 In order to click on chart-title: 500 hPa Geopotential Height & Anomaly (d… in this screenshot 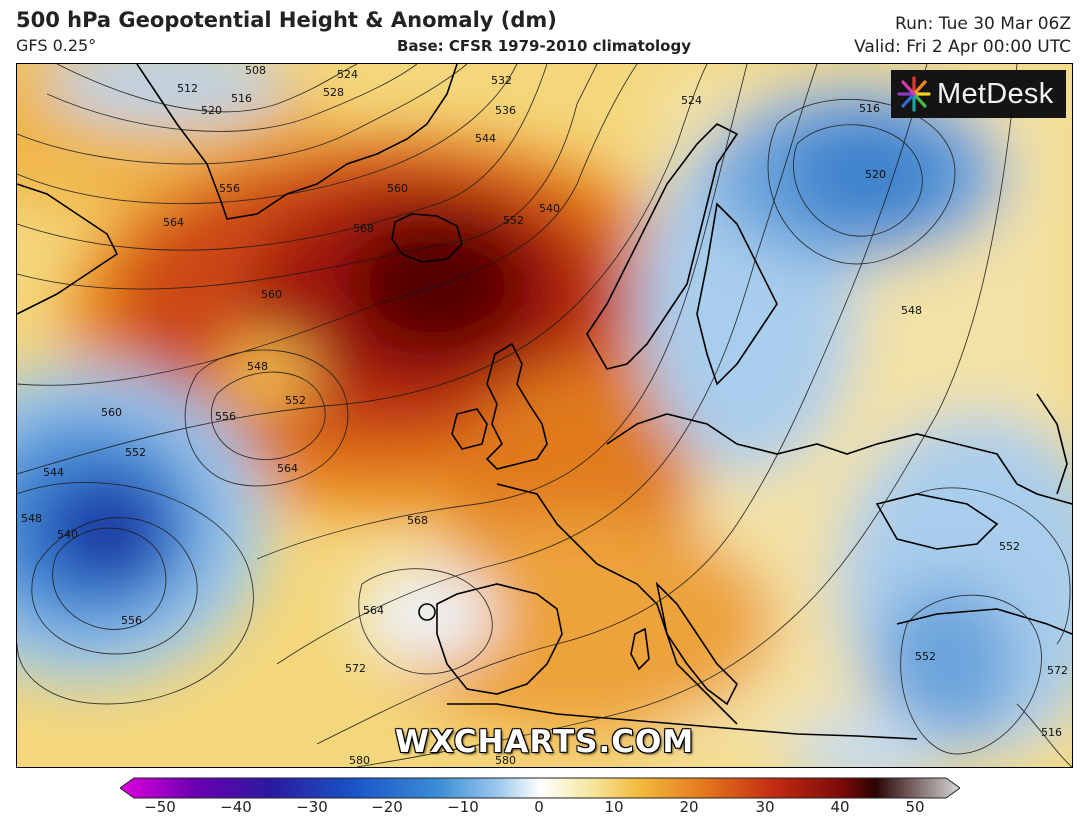, I will do `click(286, 20)`.